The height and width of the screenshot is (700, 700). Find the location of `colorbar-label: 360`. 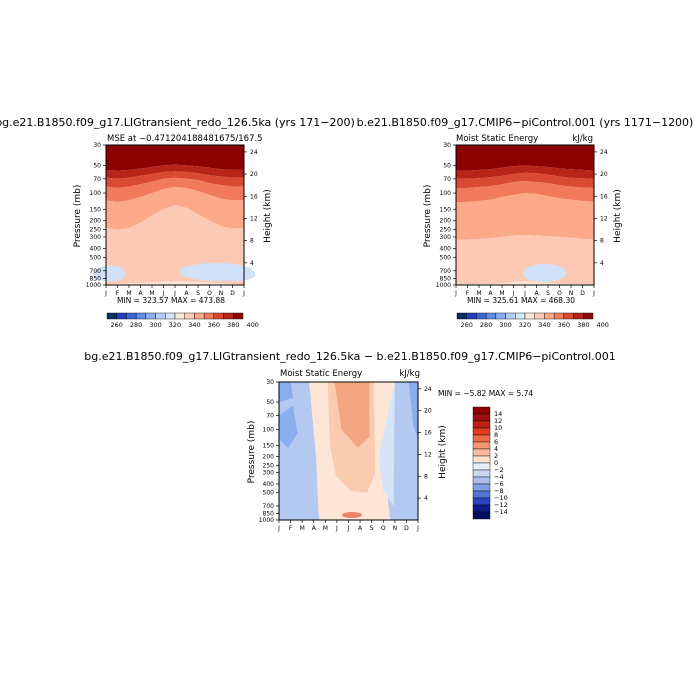

colorbar-label: 360 is located at coordinates (564, 325).